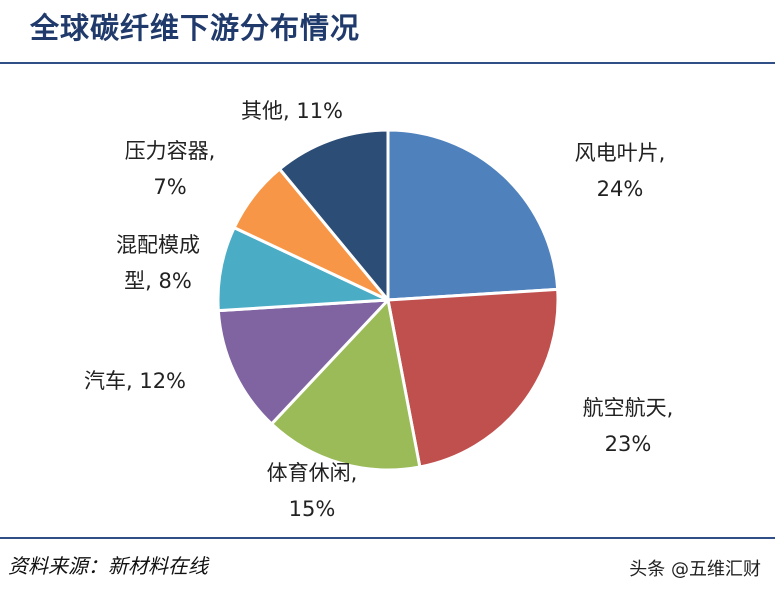  I want to click on footer-divider, so click(387, 538).